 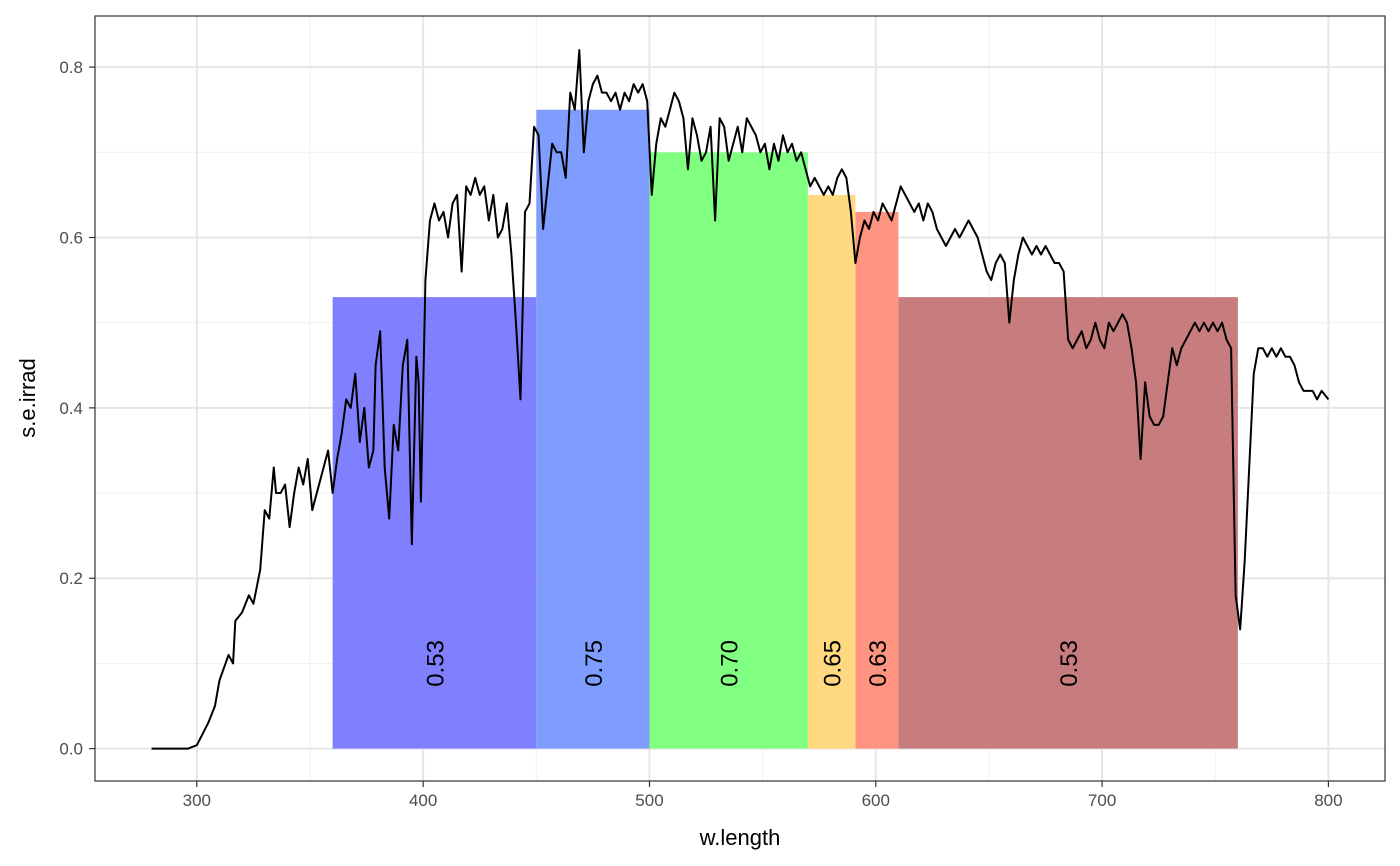 I want to click on band-label-2: 0.70, so click(x=730, y=663).